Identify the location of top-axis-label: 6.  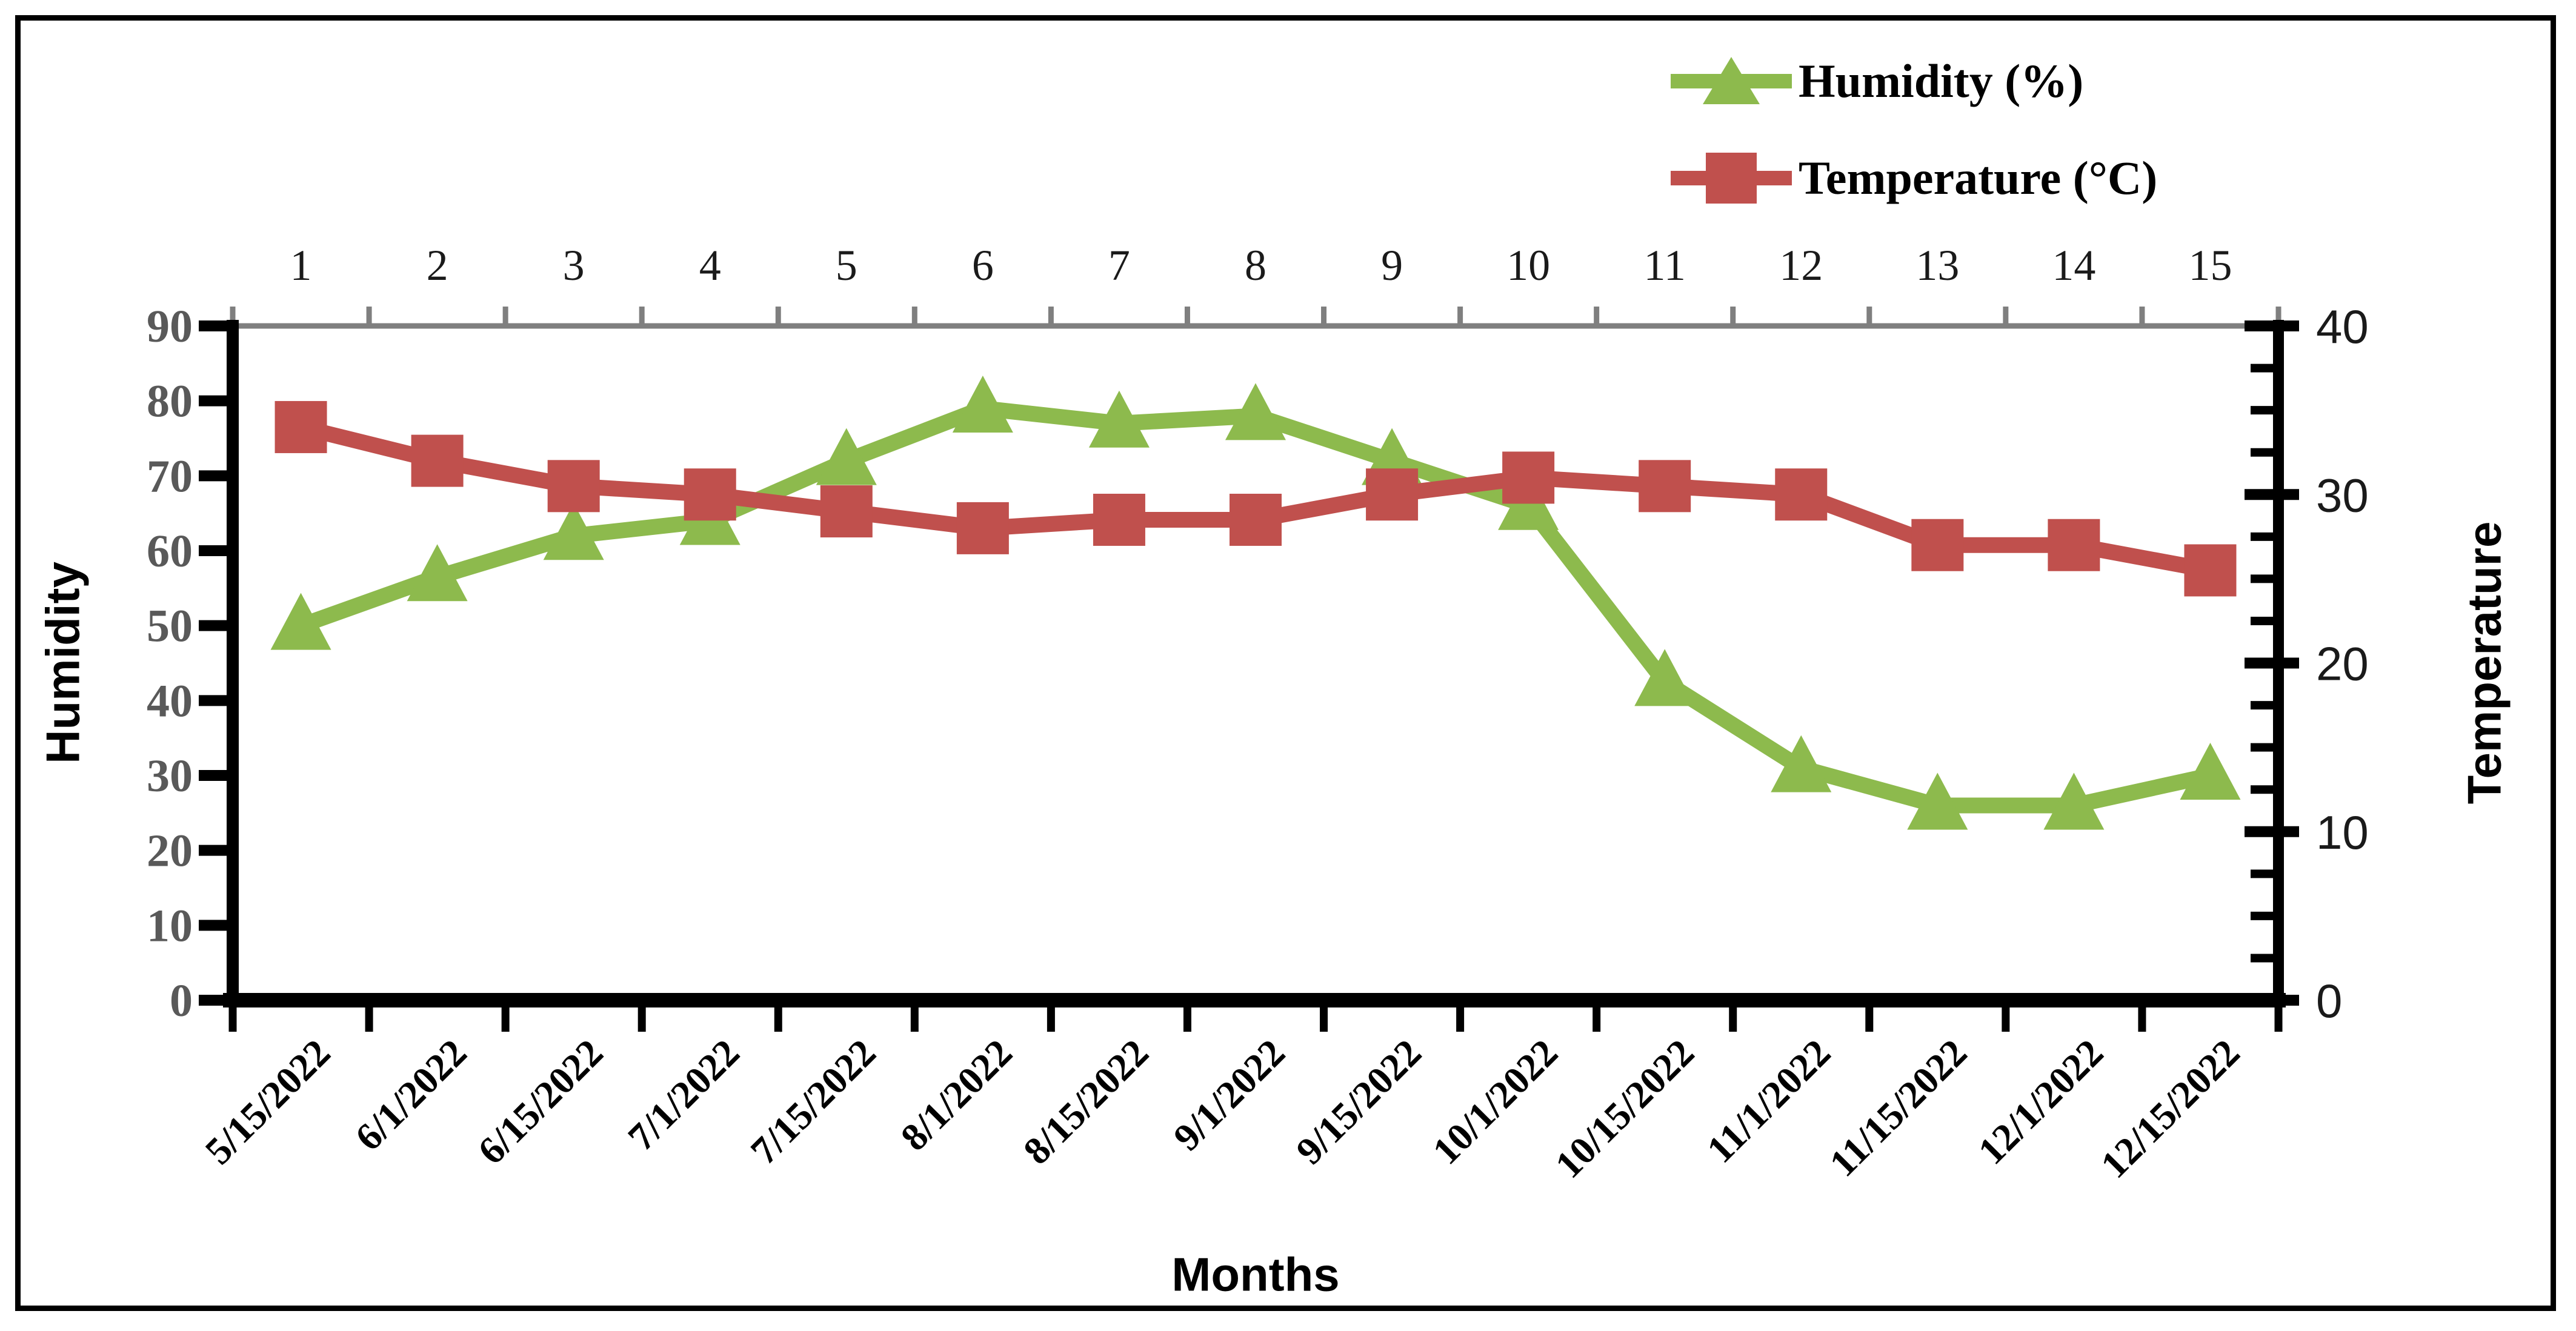
(983, 265).